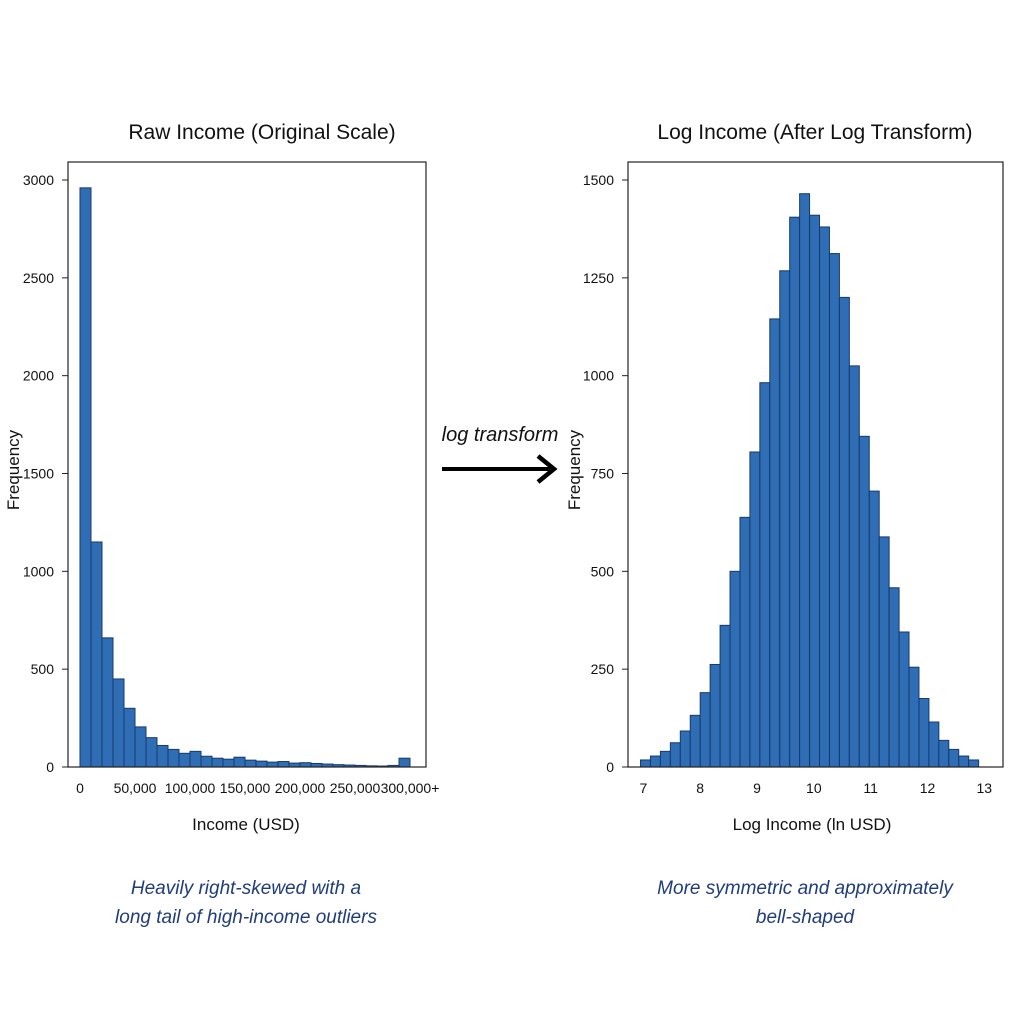  What do you see at coordinates (700, 788) in the screenshot?
I see `x-tick-label: 8` at bounding box center [700, 788].